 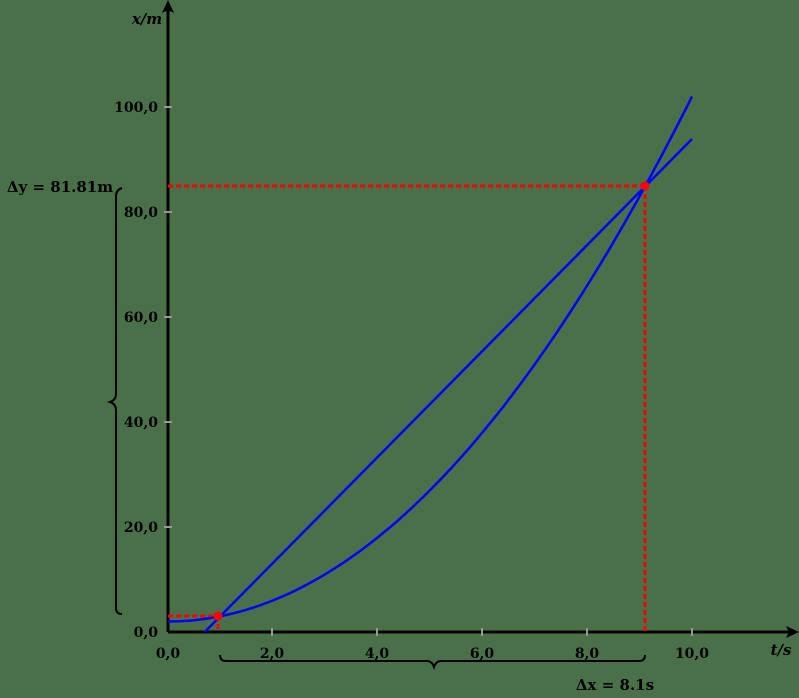 I want to click on x-axis-arrow-icon, so click(x=792, y=632).